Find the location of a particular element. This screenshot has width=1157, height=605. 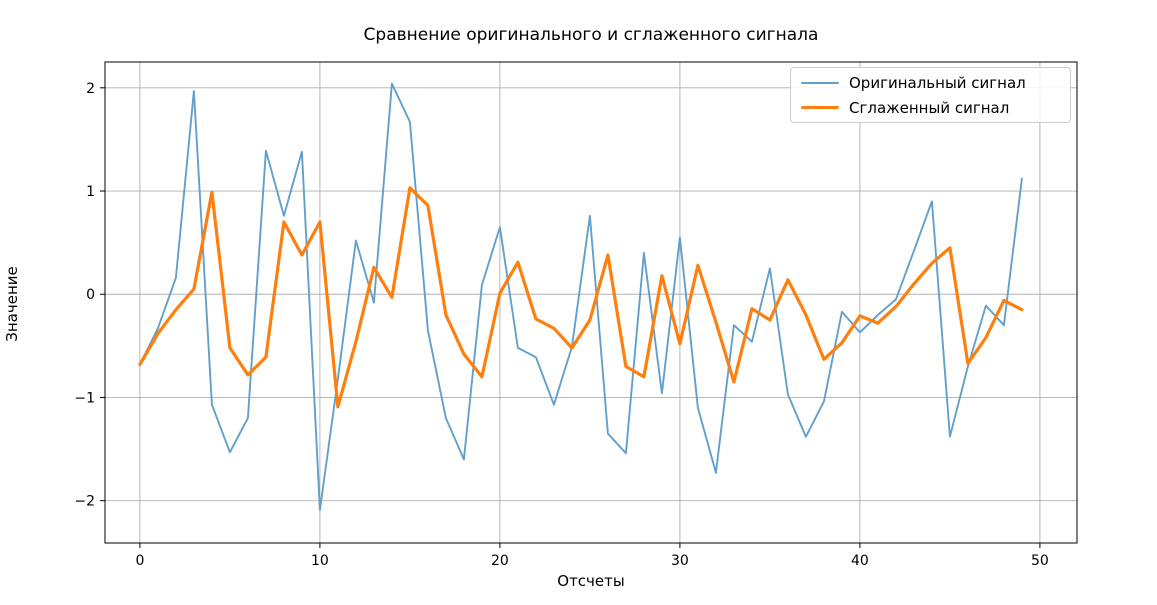

legend-label-smoothed: Сглаженный сигнал is located at coordinates (929, 107).